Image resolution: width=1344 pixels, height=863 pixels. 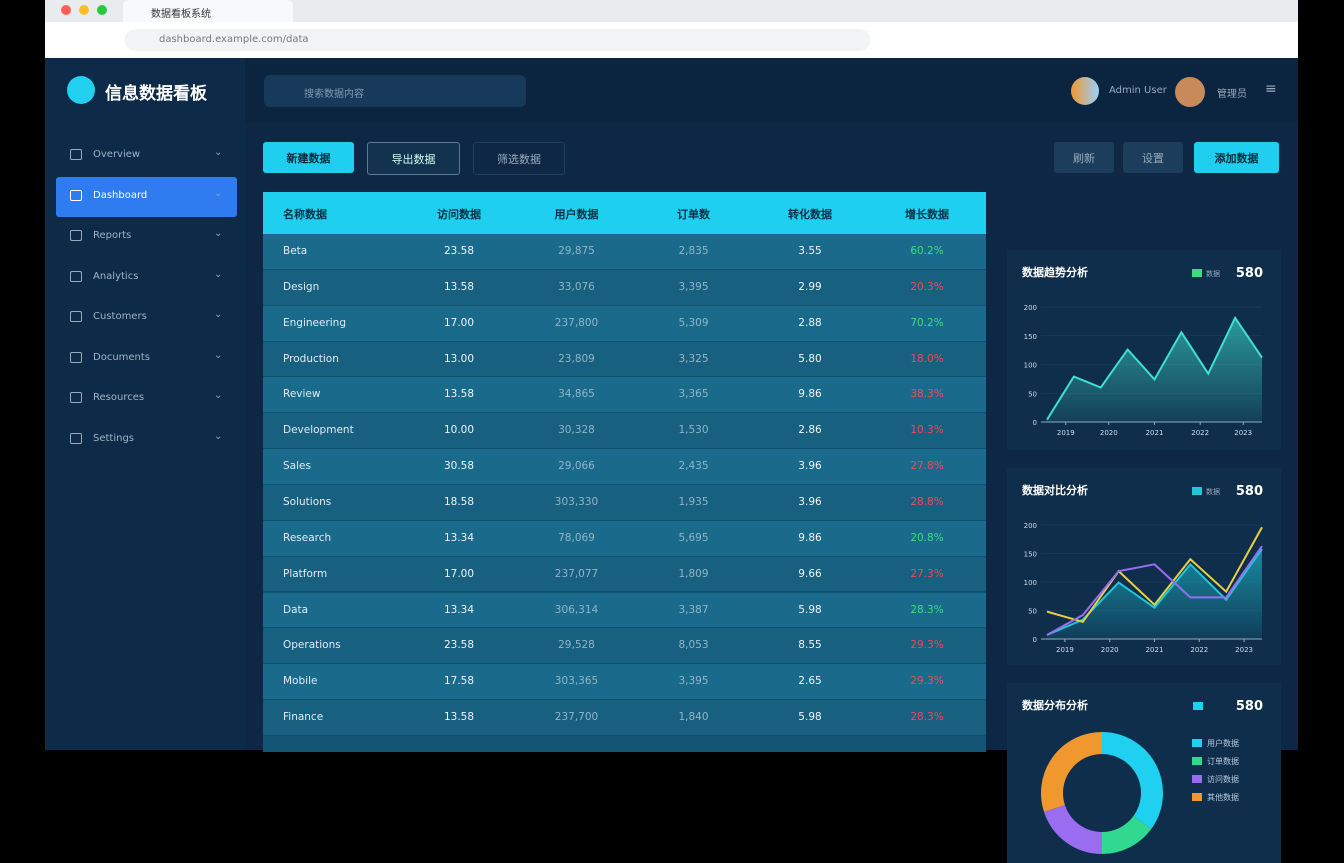 What do you see at coordinates (810, 537) in the screenshot?
I see `table-cell: 9.86` at bounding box center [810, 537].